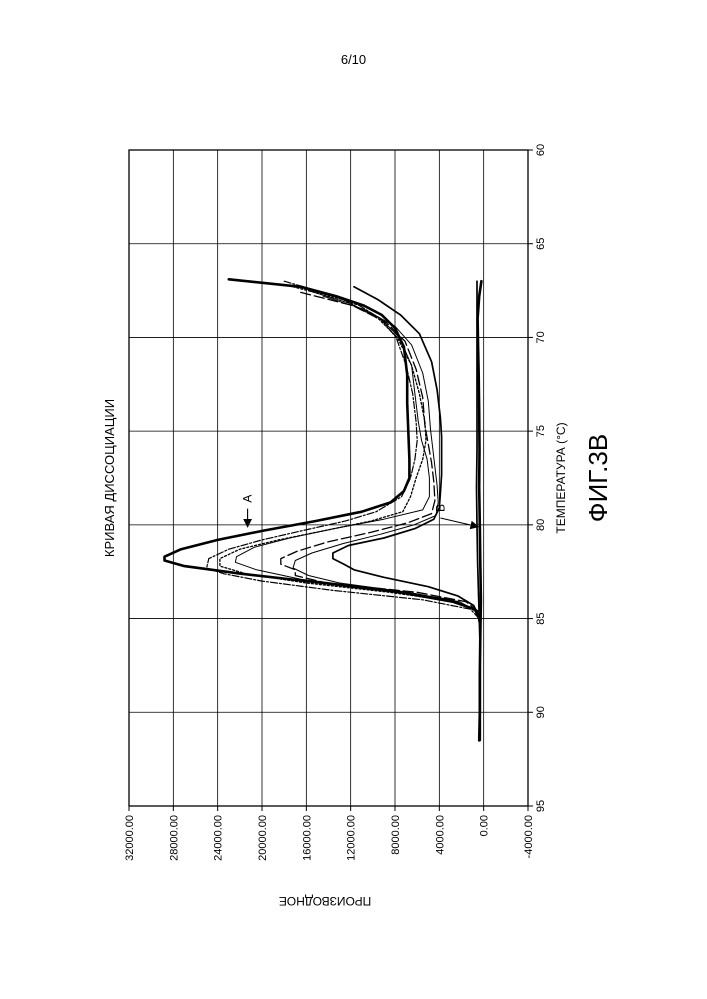 Image resolution: width=707 pixels, height=999 pixels. What do you see at coordinates (440, 835) in the screenshot?
I see `y-tick-label: 4000.00` at bounding box center [440, 835].